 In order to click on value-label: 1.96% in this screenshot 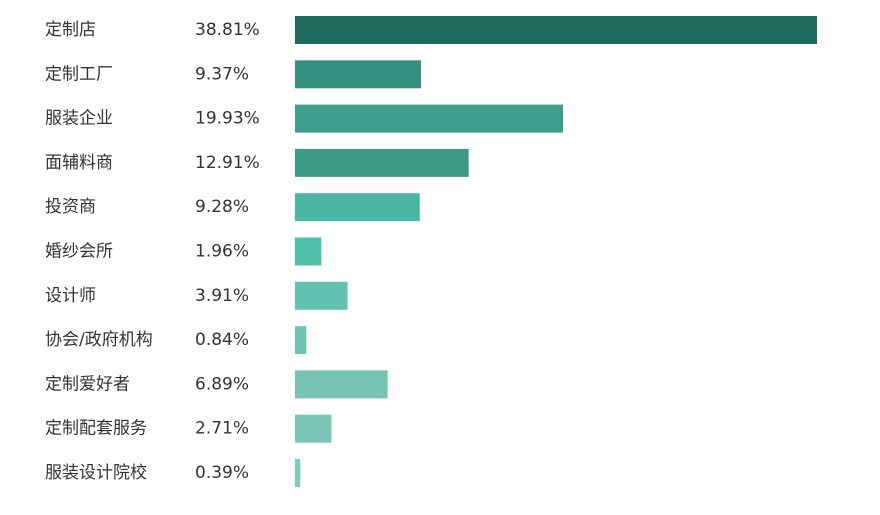, I will do `click(222, 252)`.